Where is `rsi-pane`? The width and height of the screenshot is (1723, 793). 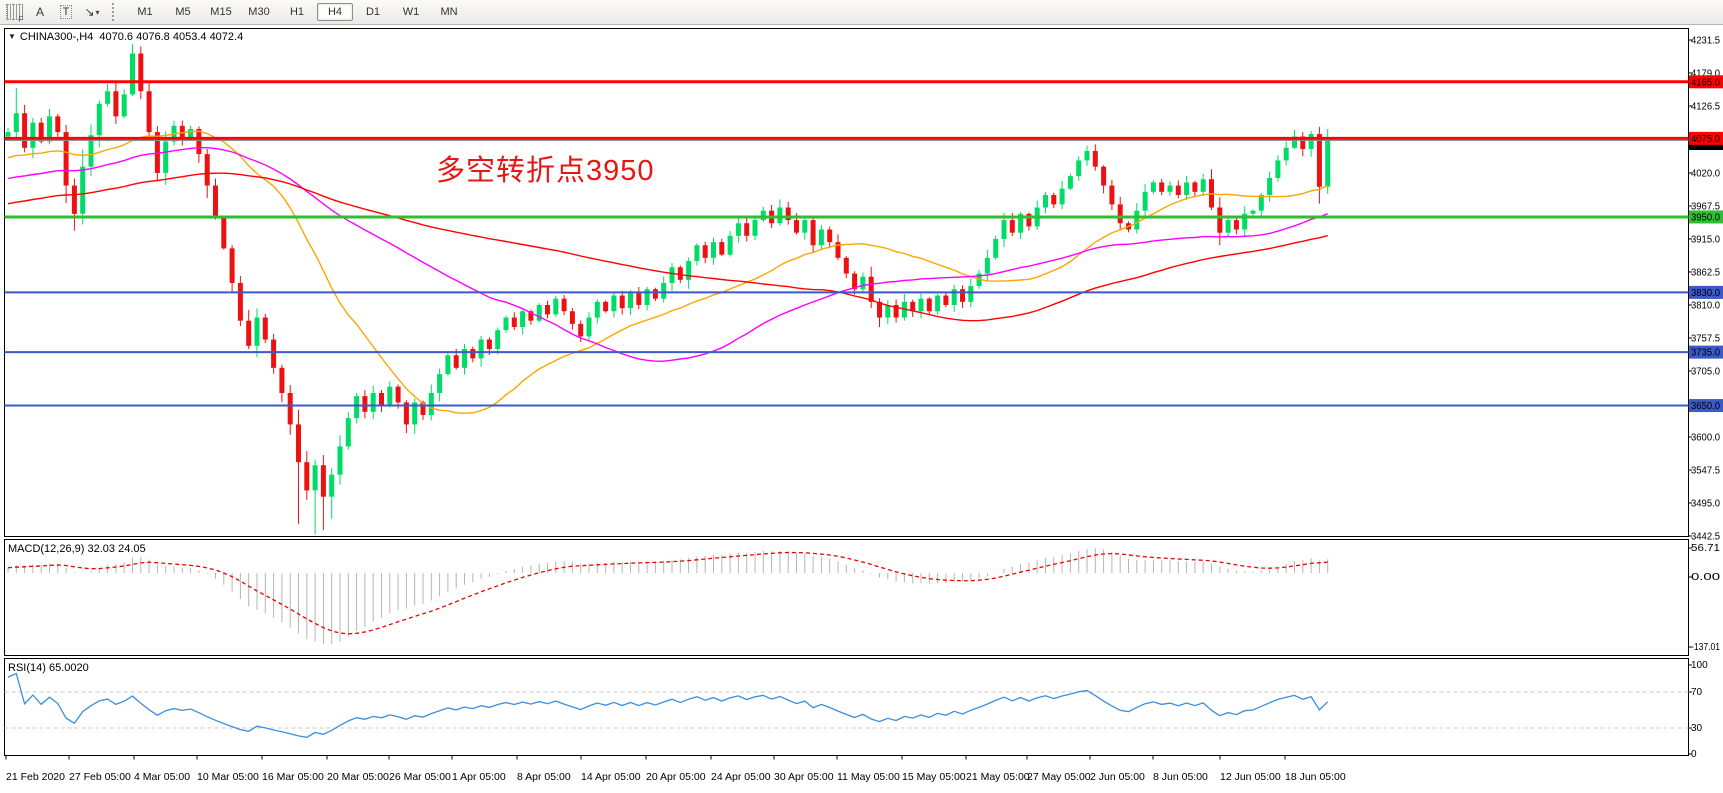
rsi-pane is located at coordinates (846, 707).